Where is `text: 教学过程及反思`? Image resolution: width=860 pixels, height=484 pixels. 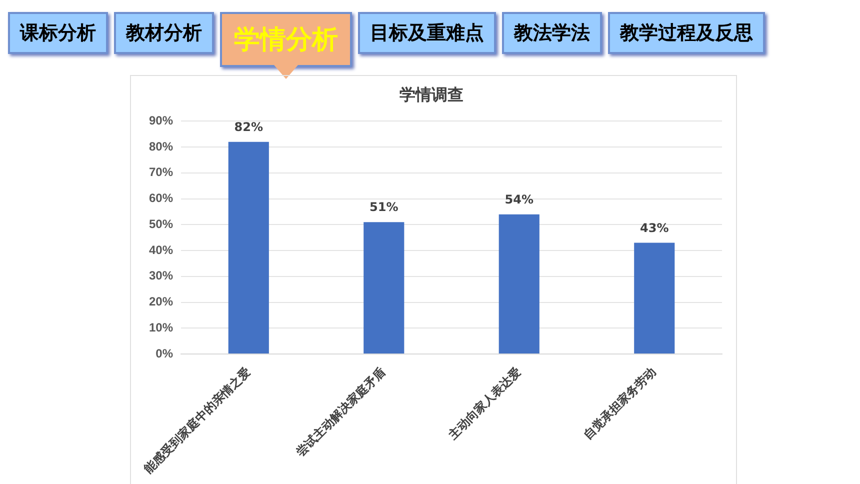
text: 教学过程及反思 is located at coordinates (686, 33).